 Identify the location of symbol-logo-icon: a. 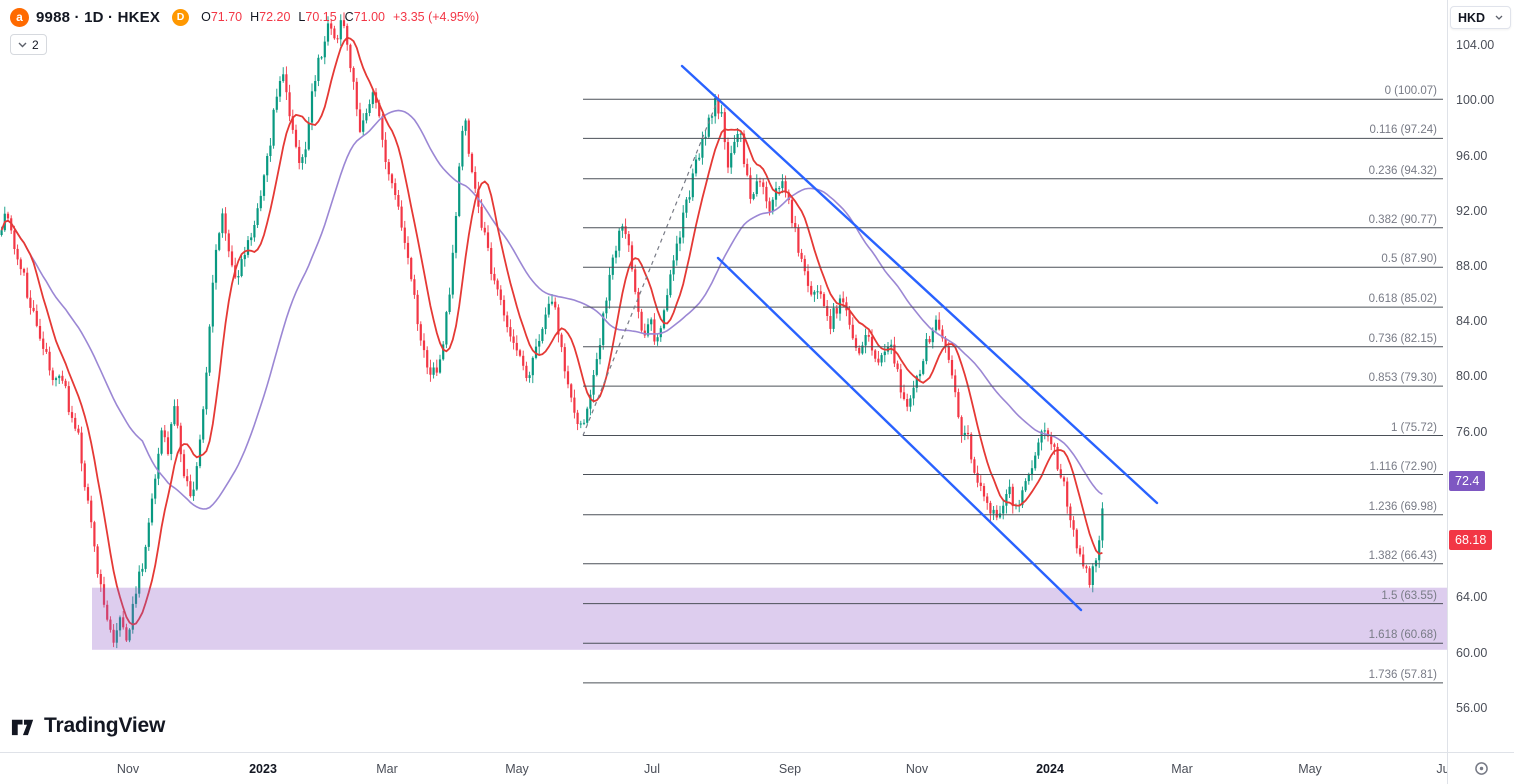
(19, 17).